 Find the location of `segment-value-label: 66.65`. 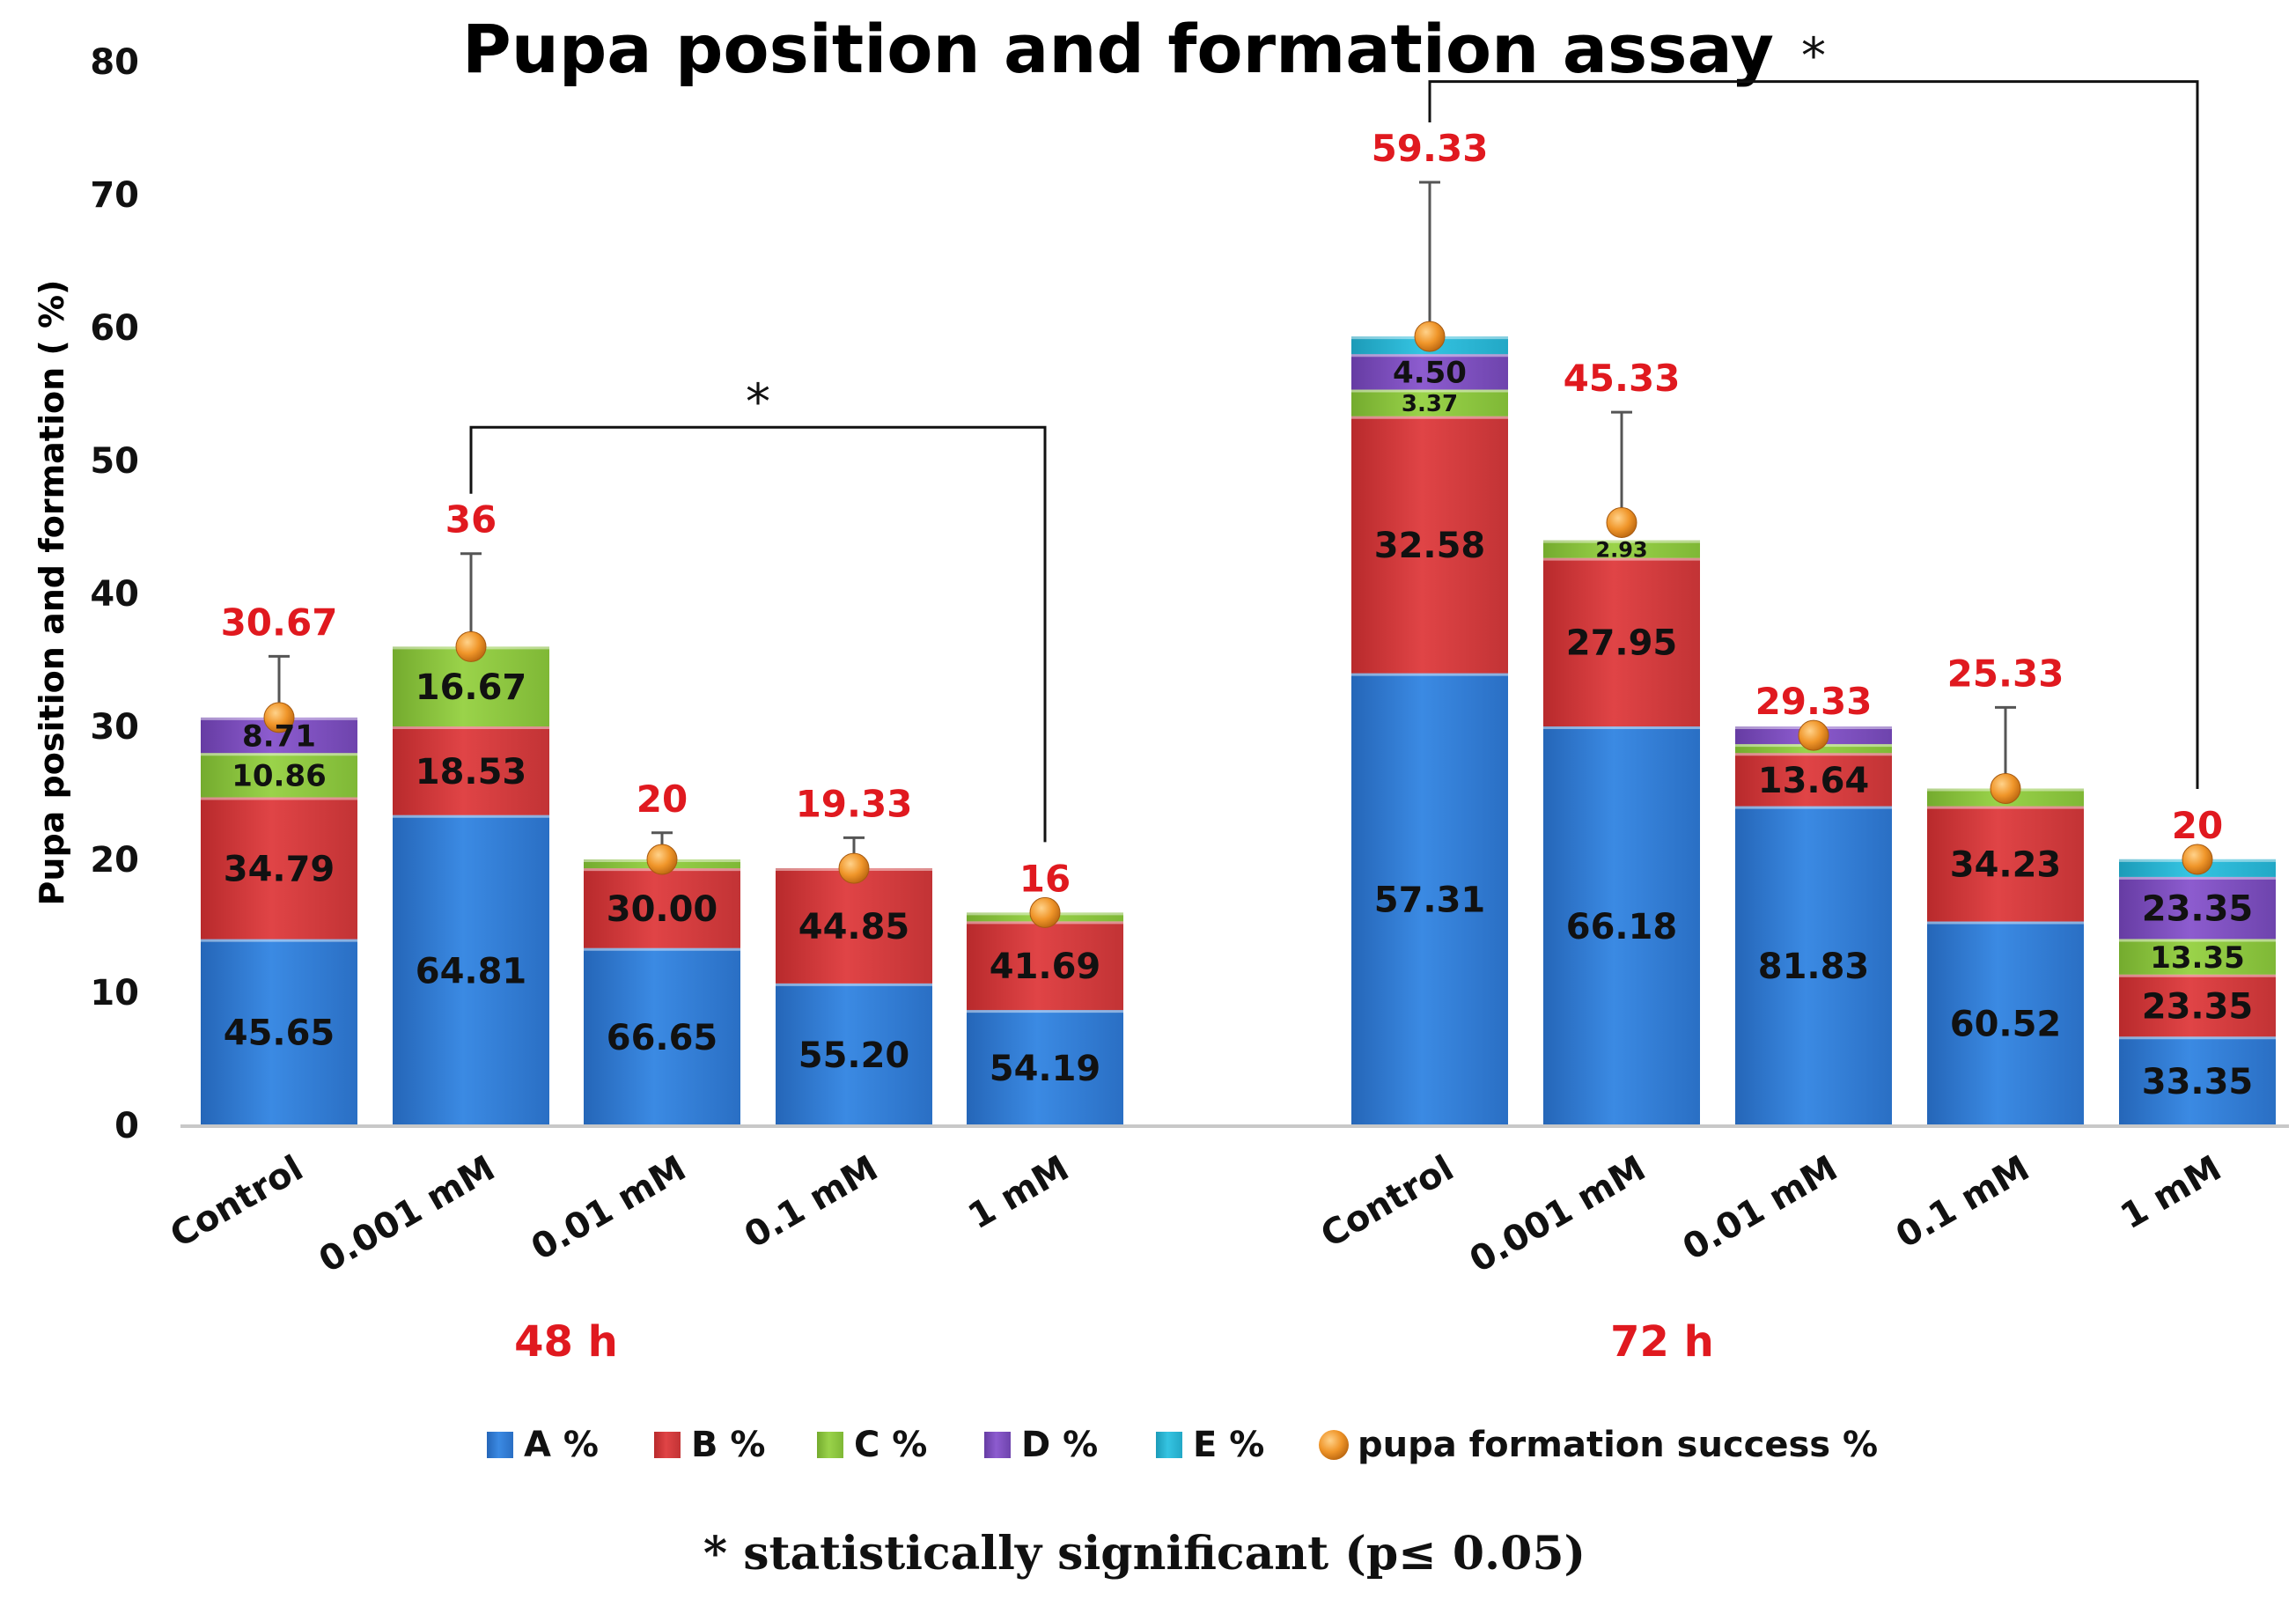

segment-value-label: 66.65 is located at coordinates (662, 1038).